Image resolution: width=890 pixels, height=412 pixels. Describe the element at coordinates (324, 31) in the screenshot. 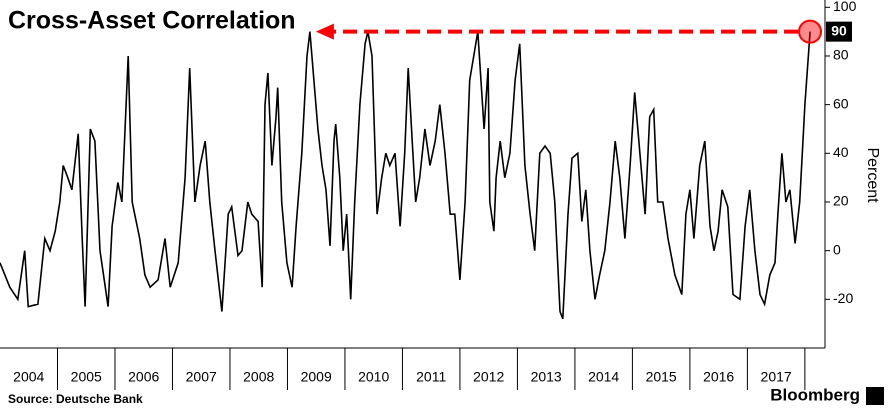

I see `annotation-arrowhead` at that location.